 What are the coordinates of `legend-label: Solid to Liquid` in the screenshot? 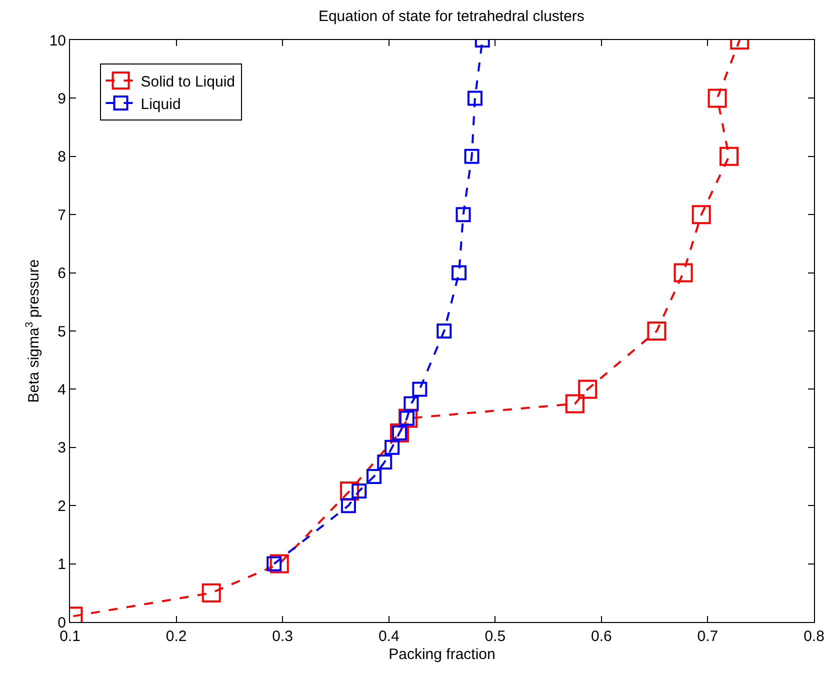 It's located at (187, 81).